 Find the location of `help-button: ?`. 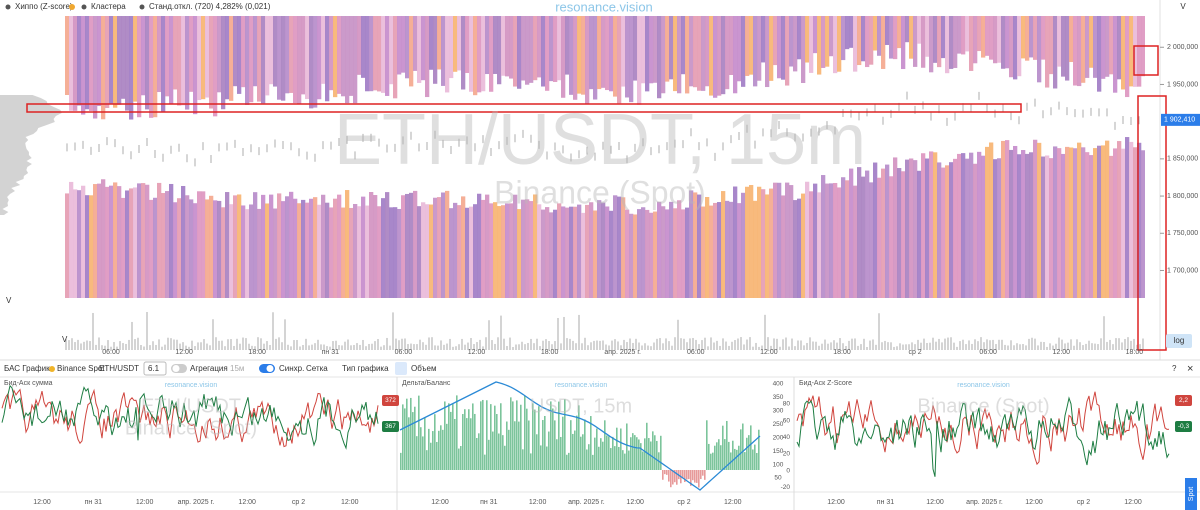

help-button: ? is located at coordinates (1174, 368).